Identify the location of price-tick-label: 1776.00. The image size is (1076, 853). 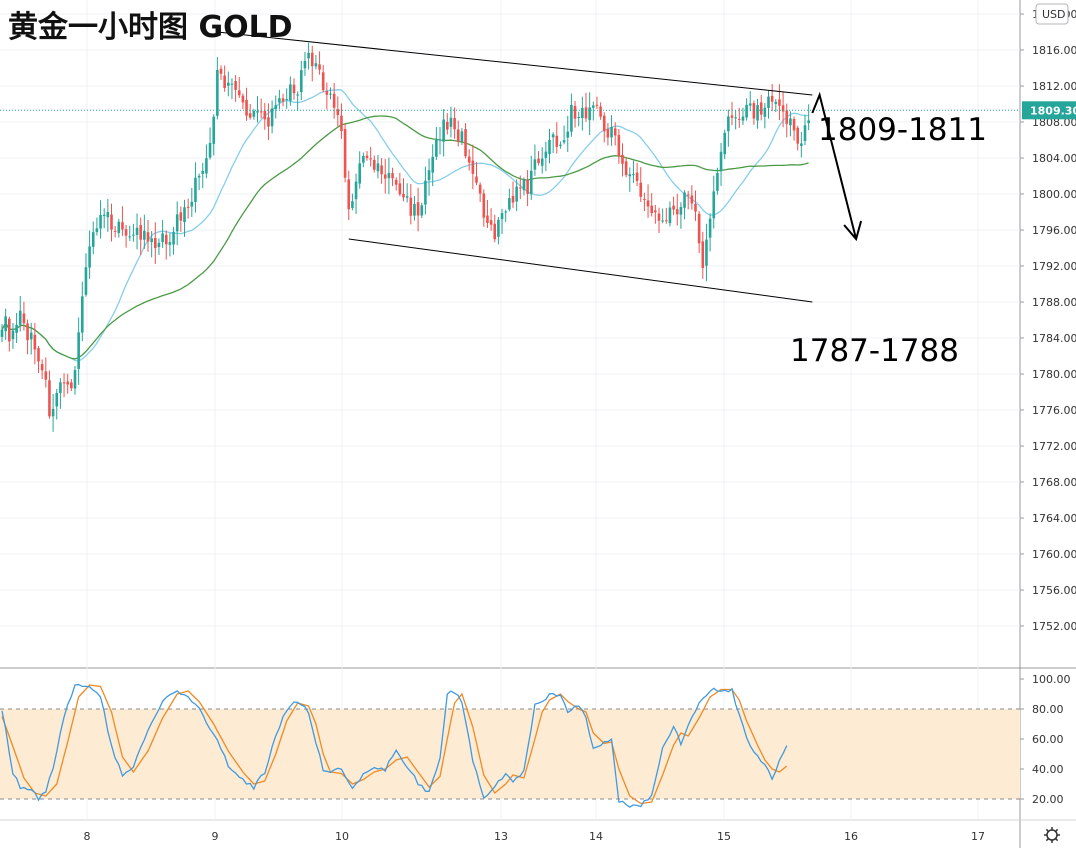
(1054, 410).